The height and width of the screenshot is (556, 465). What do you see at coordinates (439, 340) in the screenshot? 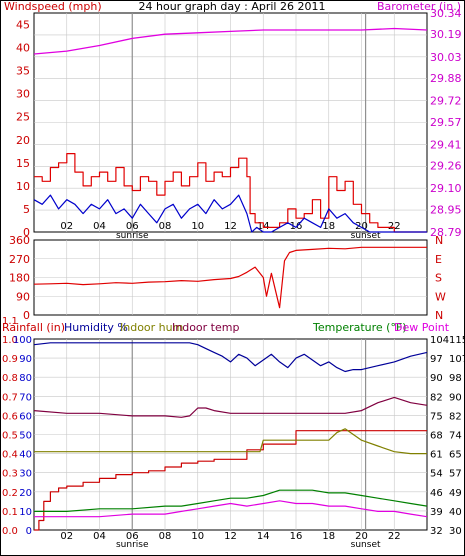
I see `temperature-tick-label: 104` at bounding box center [439, 340].